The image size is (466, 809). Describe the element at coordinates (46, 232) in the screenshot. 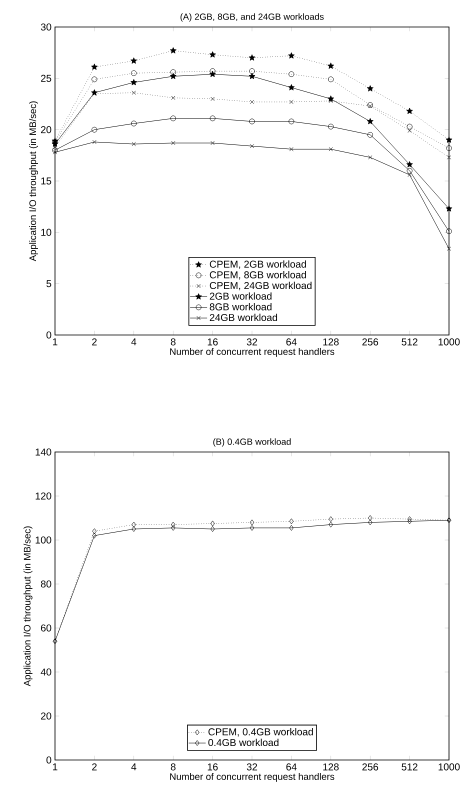

I see `y-tick-label: 10` at that location.